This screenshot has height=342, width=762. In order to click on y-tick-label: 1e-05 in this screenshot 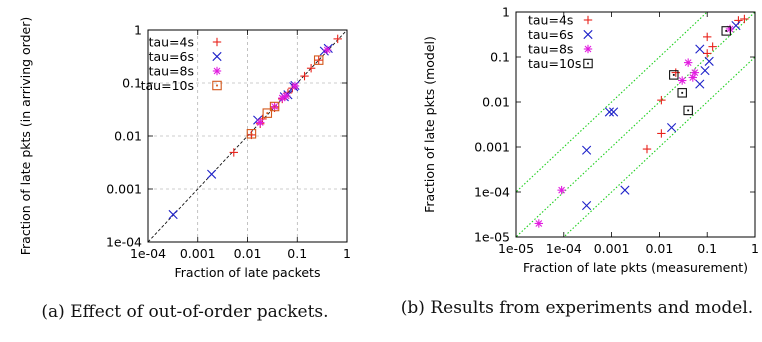, I will do `click(492, 237)`.